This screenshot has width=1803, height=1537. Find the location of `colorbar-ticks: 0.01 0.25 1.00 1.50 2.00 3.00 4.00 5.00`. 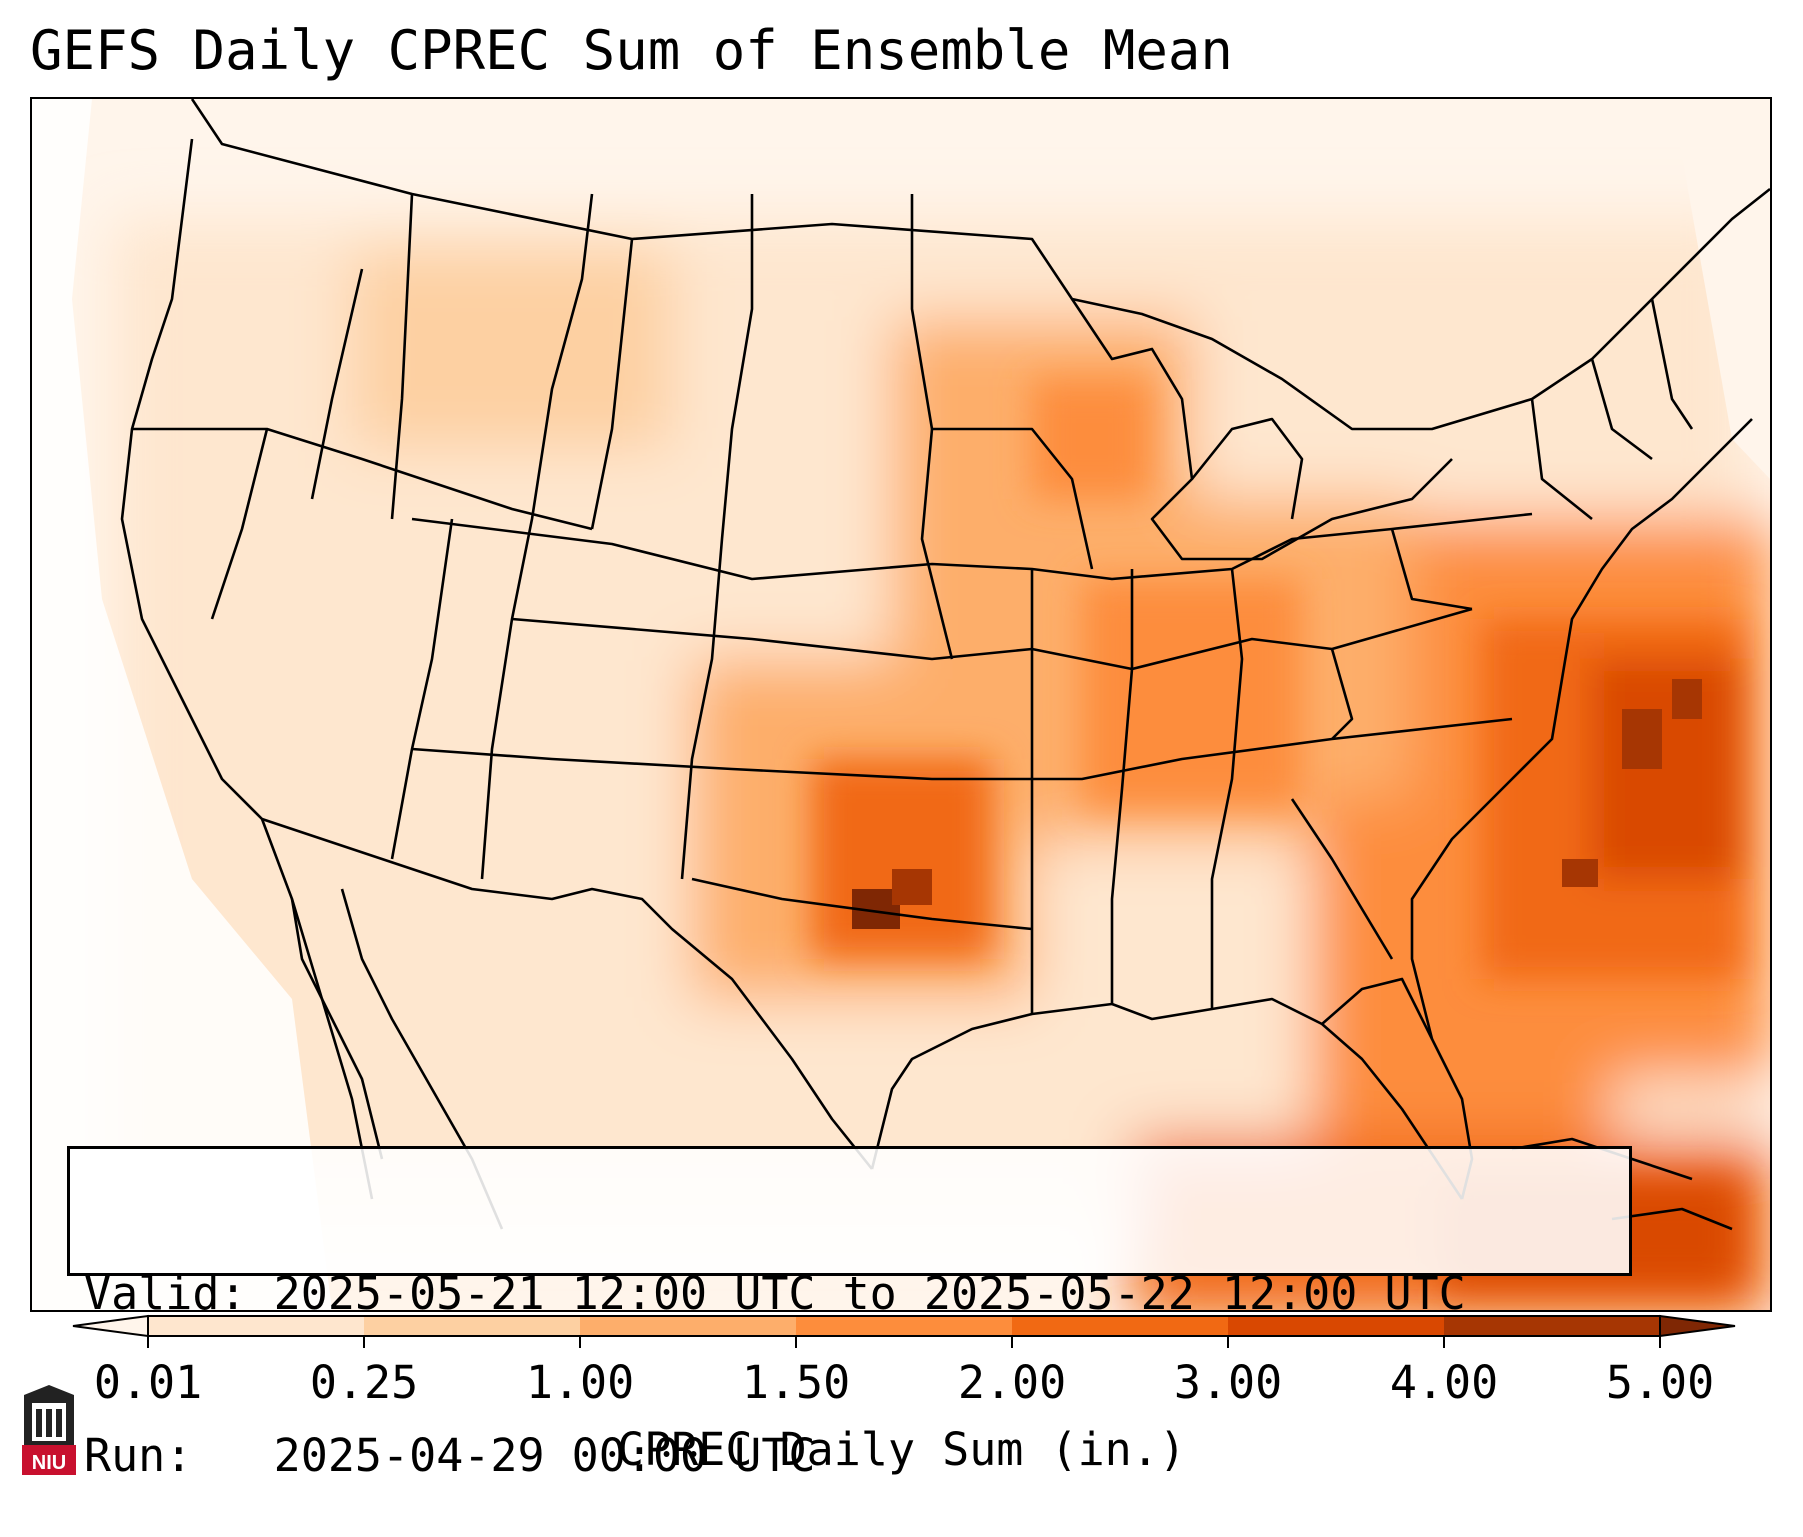

colorbar-ticks: 0.01 0.25 1.00 1.50 2.00 3.00 4.00 5.00 is located at coordinates (904, 1372).